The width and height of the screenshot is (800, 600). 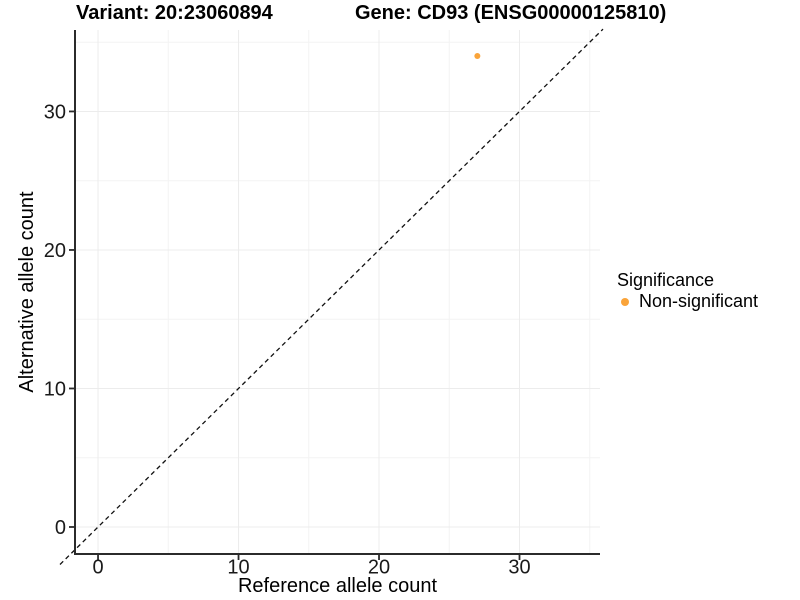 What do you see at coordinates (55, 251) in the screenshot?
I see `y-tick-label: 20` at bounding box center [55, 251].